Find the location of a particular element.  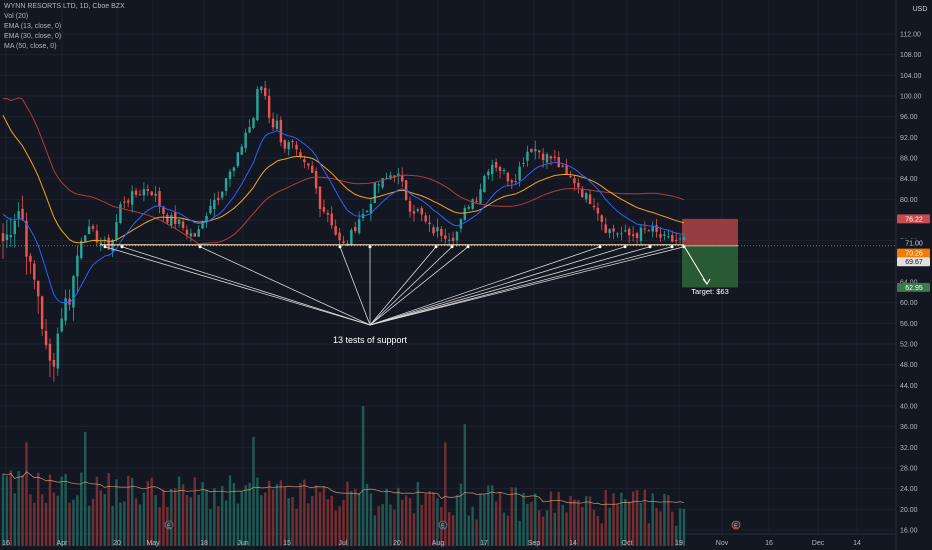

price-tag-entry-label: 69.67 is located at coordinates (914, 262).